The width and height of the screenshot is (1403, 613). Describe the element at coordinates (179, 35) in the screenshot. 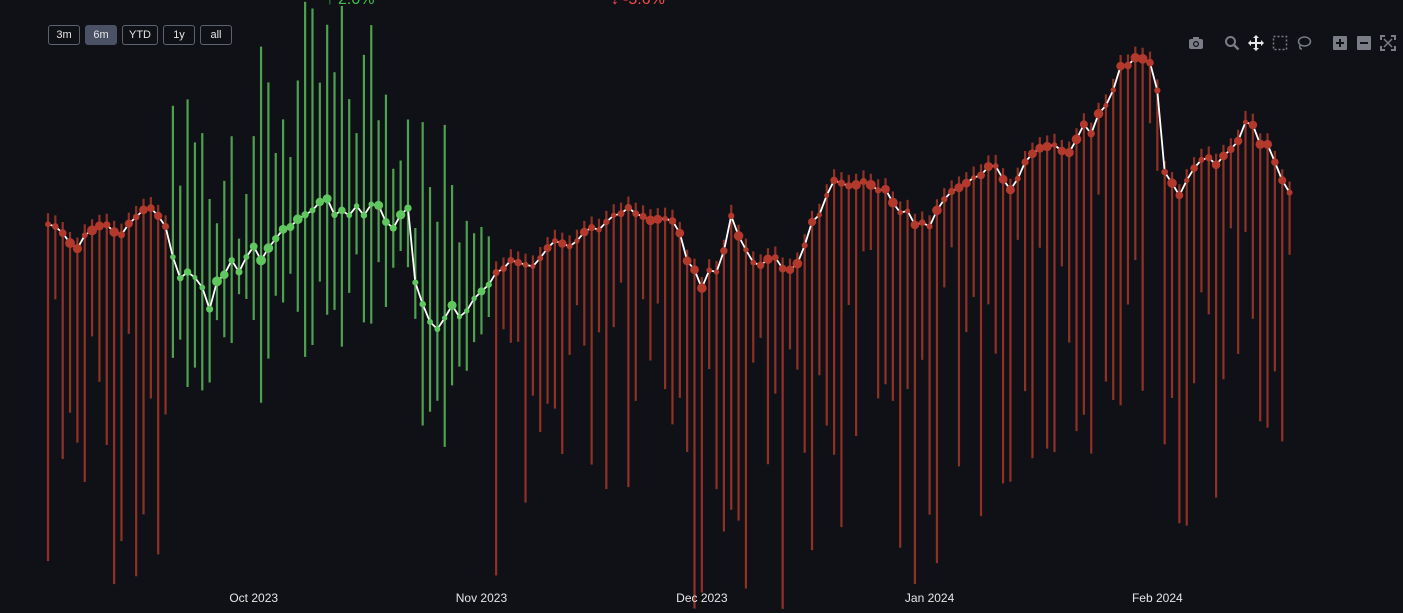

I see `range-button-1y: 1y` at that location.